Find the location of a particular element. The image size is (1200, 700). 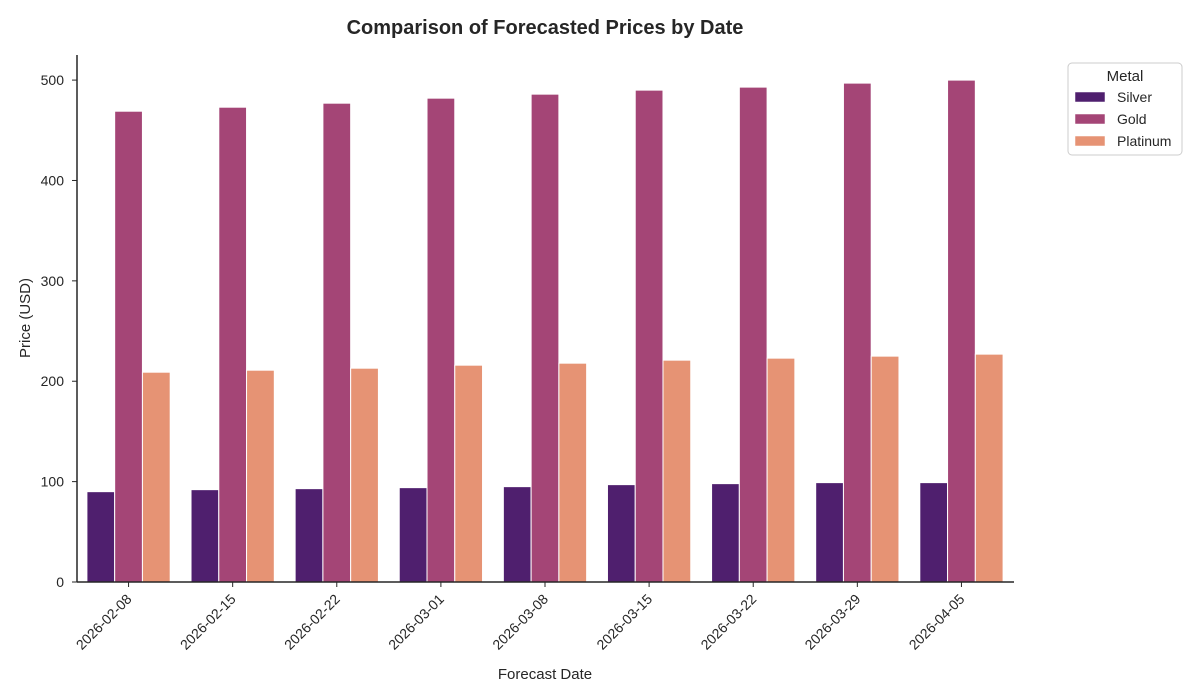

y-tick-label: 0 is located at coordinates (60, 582).